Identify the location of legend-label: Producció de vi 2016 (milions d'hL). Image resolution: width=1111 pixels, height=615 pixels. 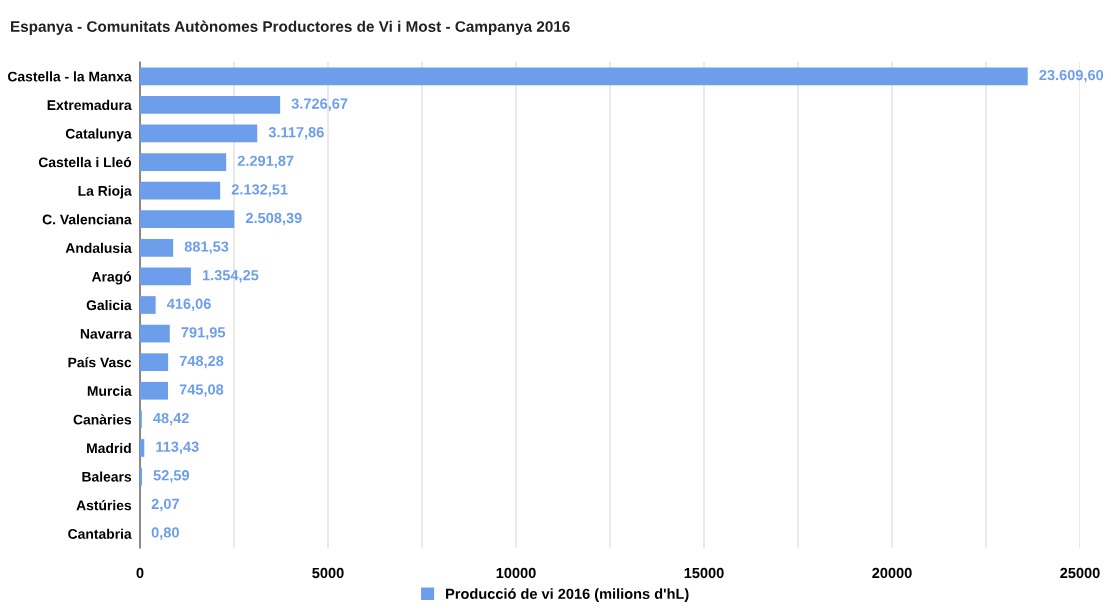
(567, 595).